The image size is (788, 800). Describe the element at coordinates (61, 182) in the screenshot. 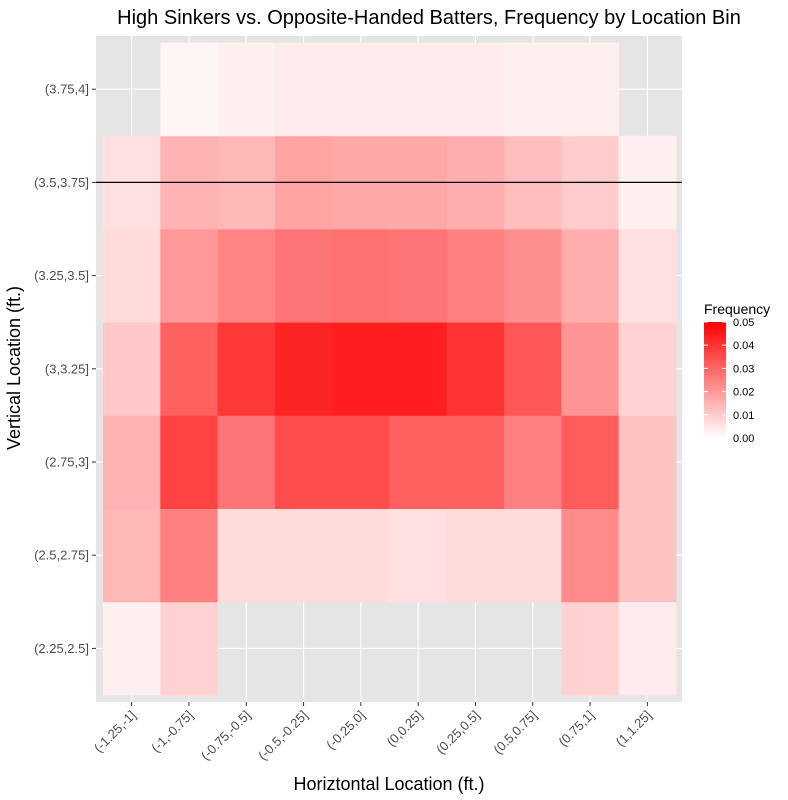

I see `y-tick-label: (3.5,3.75]` at that location.